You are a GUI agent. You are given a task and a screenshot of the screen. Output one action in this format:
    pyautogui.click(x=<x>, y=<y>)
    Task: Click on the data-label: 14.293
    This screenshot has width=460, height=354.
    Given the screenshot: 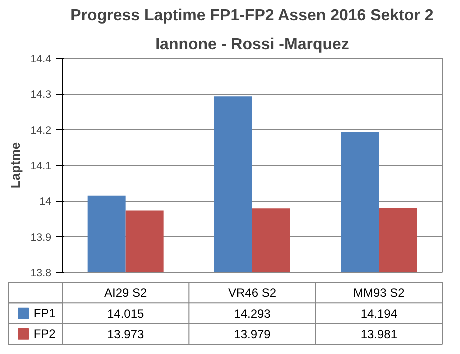 What is the action you would take?
    pyautogui.click(x=253, y=314)
    